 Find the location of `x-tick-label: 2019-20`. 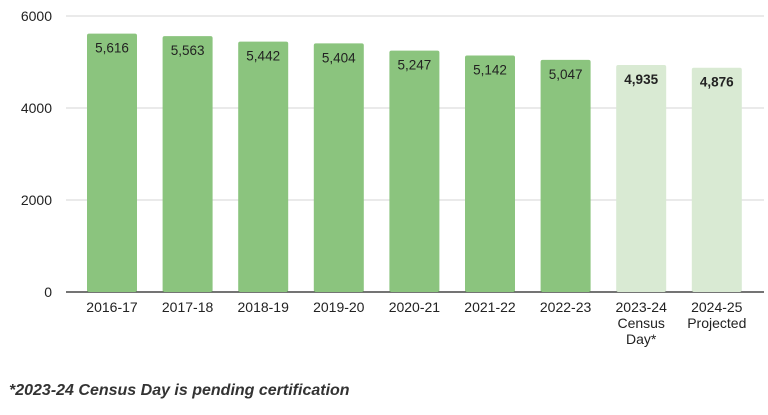

x-tick-label: 2019-20 is located at coordinates (339, 307).